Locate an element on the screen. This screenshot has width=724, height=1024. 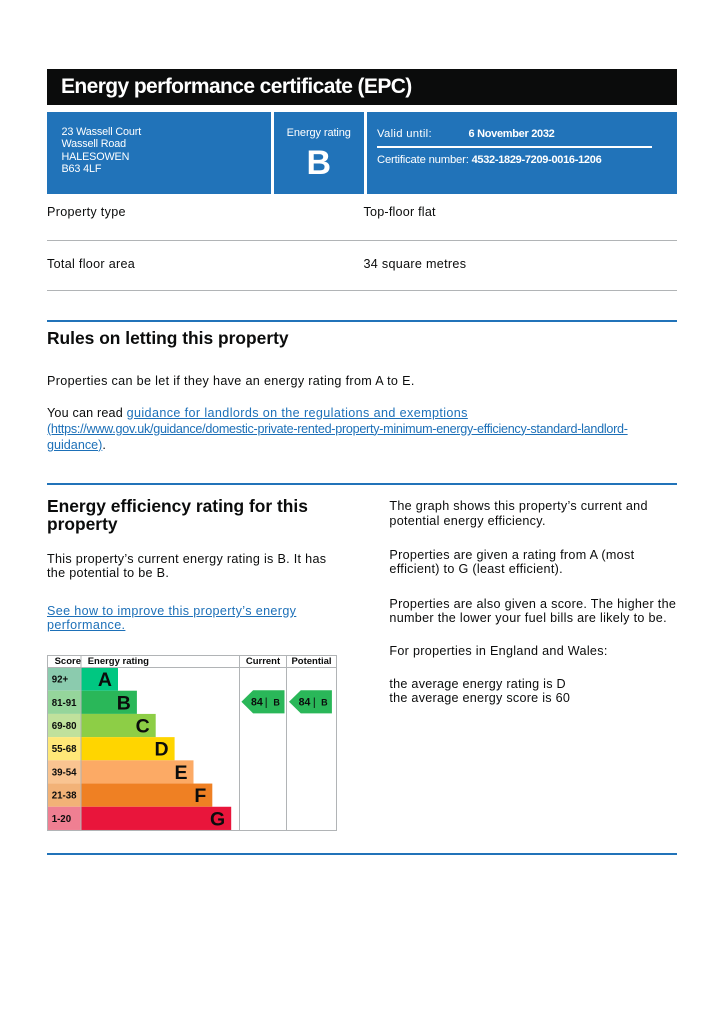
svg-text: Current is located at coordinates (263, 661).